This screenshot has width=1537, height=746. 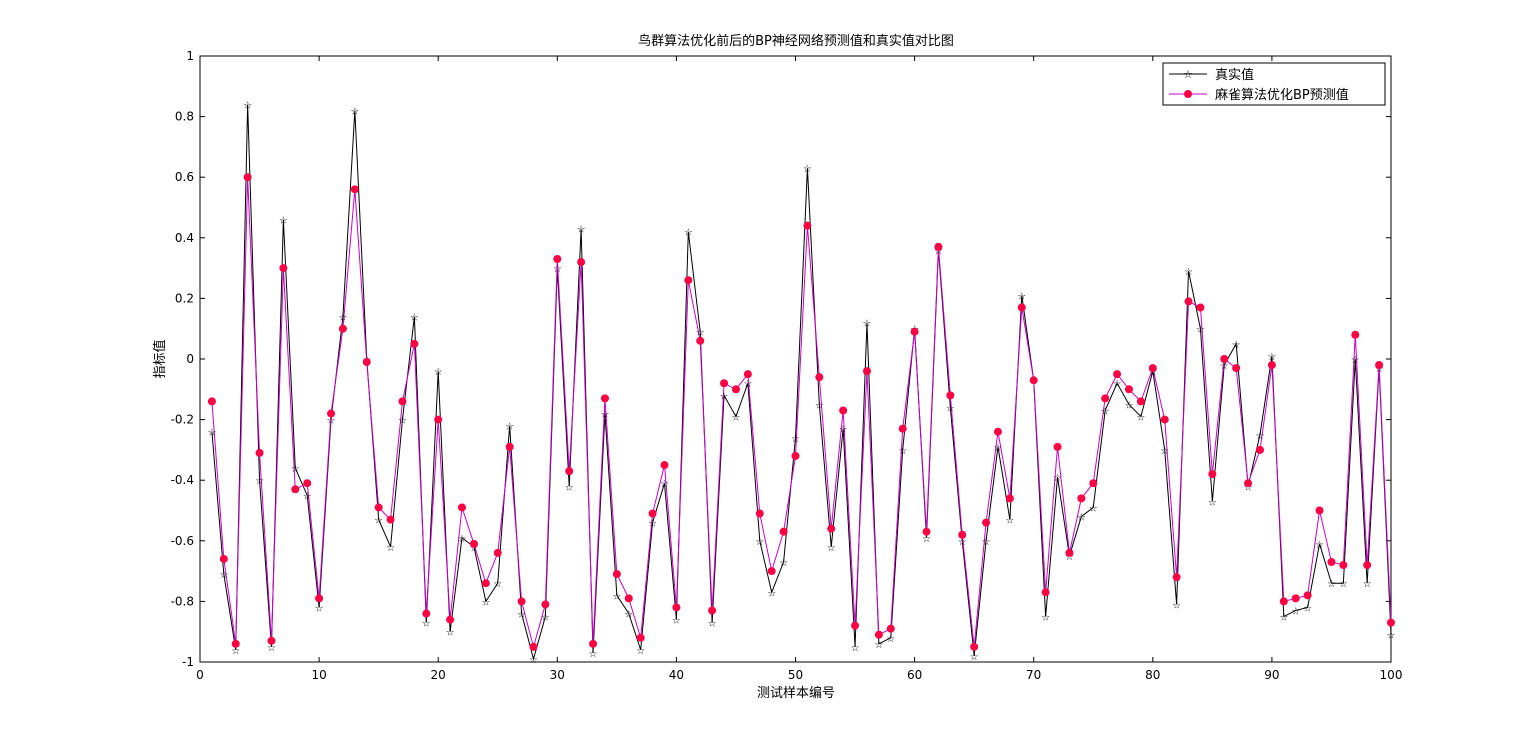 I want to click on y-tick-label: -0.2, so click(x=182, y=420).